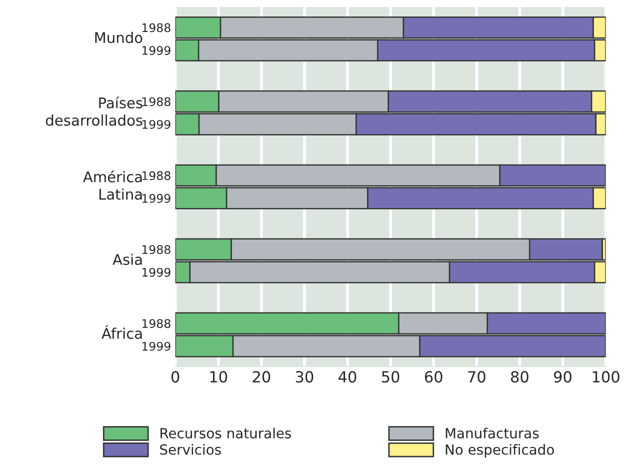 The width and height of the screenshot is (633, 470). What do you see at coordinates (219, 377) in the screenshot?
I see `x-tick-label: 10` at bounding box center [219, 377].